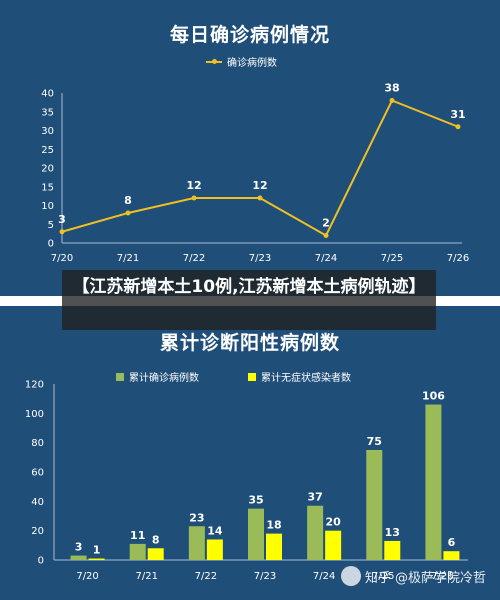 The image size is (500, 600). What do you see at coordinates (196, 517) in the screenshot?
I see `data-label: 23` at bounding box center [196, 517].